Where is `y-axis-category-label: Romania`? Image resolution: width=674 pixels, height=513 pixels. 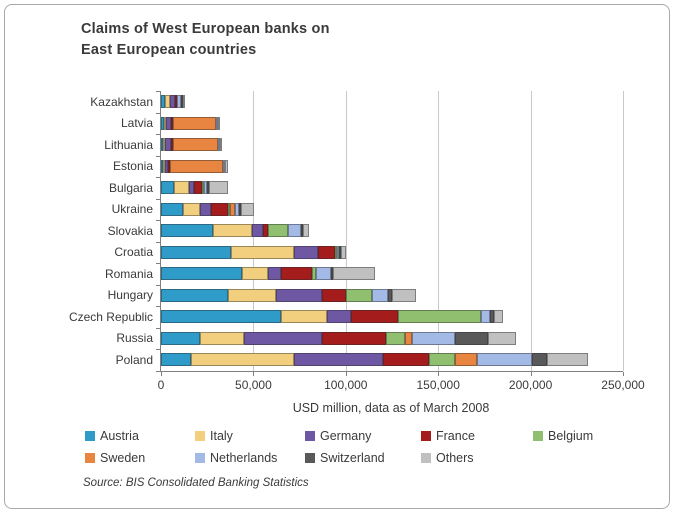
y-axis-category-label: Romania is located at coordinates (128, 273).